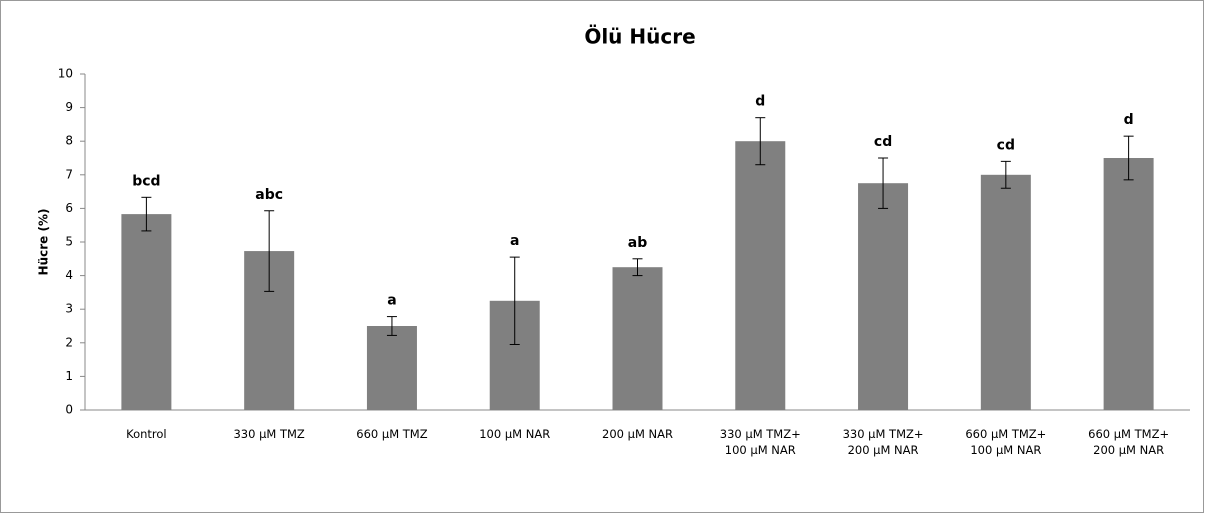 Image resolution: width=1207 pixels, height=515 pixels. Describe the element at coordinates (269, 195) in the screenshot. I see `annotation: abc` at that location.